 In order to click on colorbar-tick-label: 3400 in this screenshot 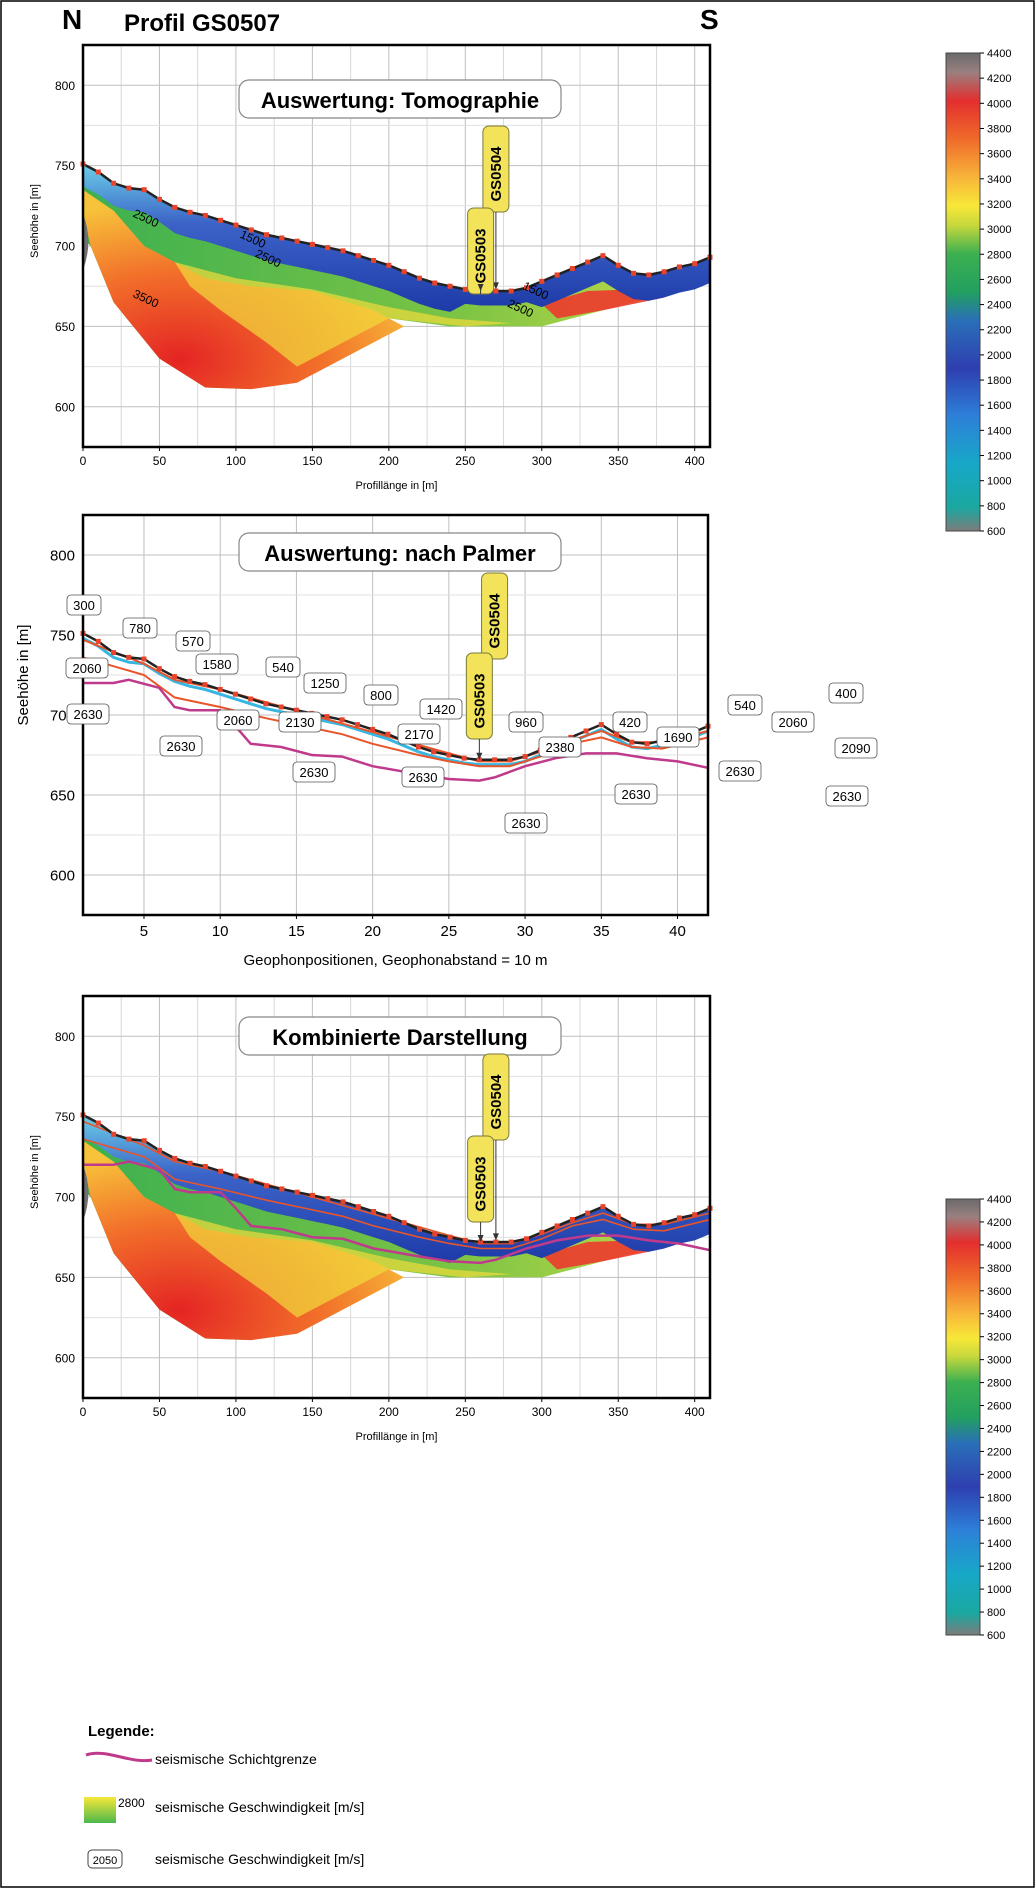, I will do `click(999, 180)`.